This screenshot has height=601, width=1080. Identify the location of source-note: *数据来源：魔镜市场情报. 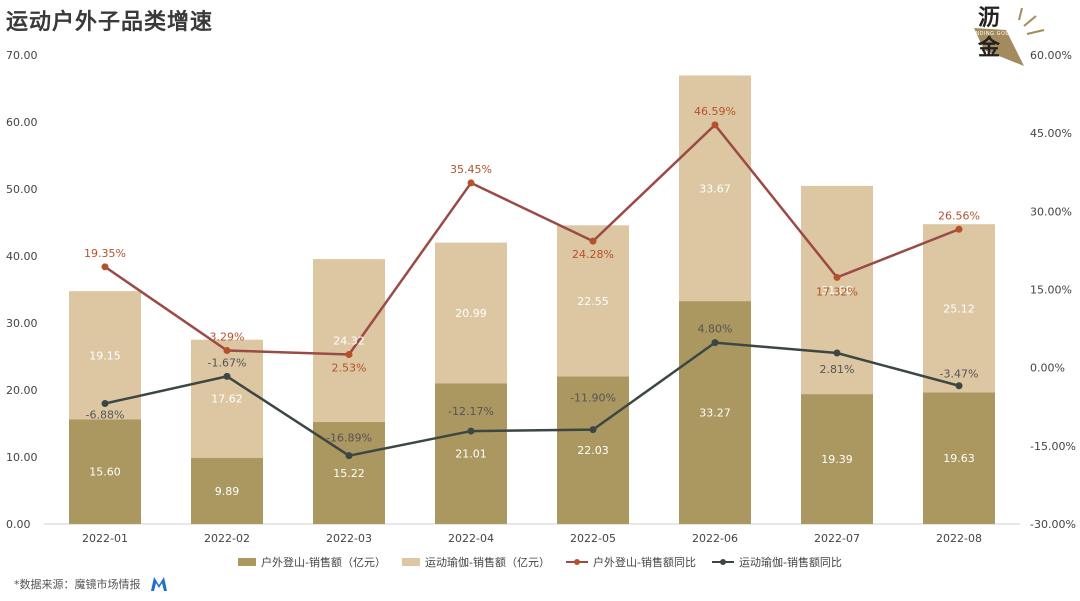
(91, 584).